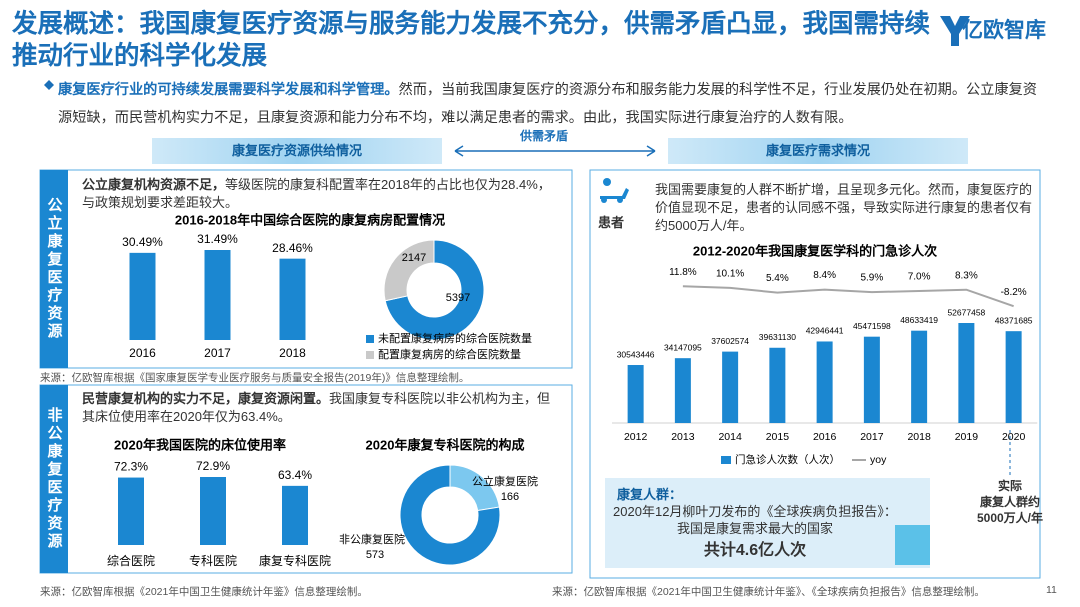  What do you see at coordinates (754, 528) in the screenshot?
I see `callout-line2: 我国是康复需求最大的国家` at bounding box center [754, 528].